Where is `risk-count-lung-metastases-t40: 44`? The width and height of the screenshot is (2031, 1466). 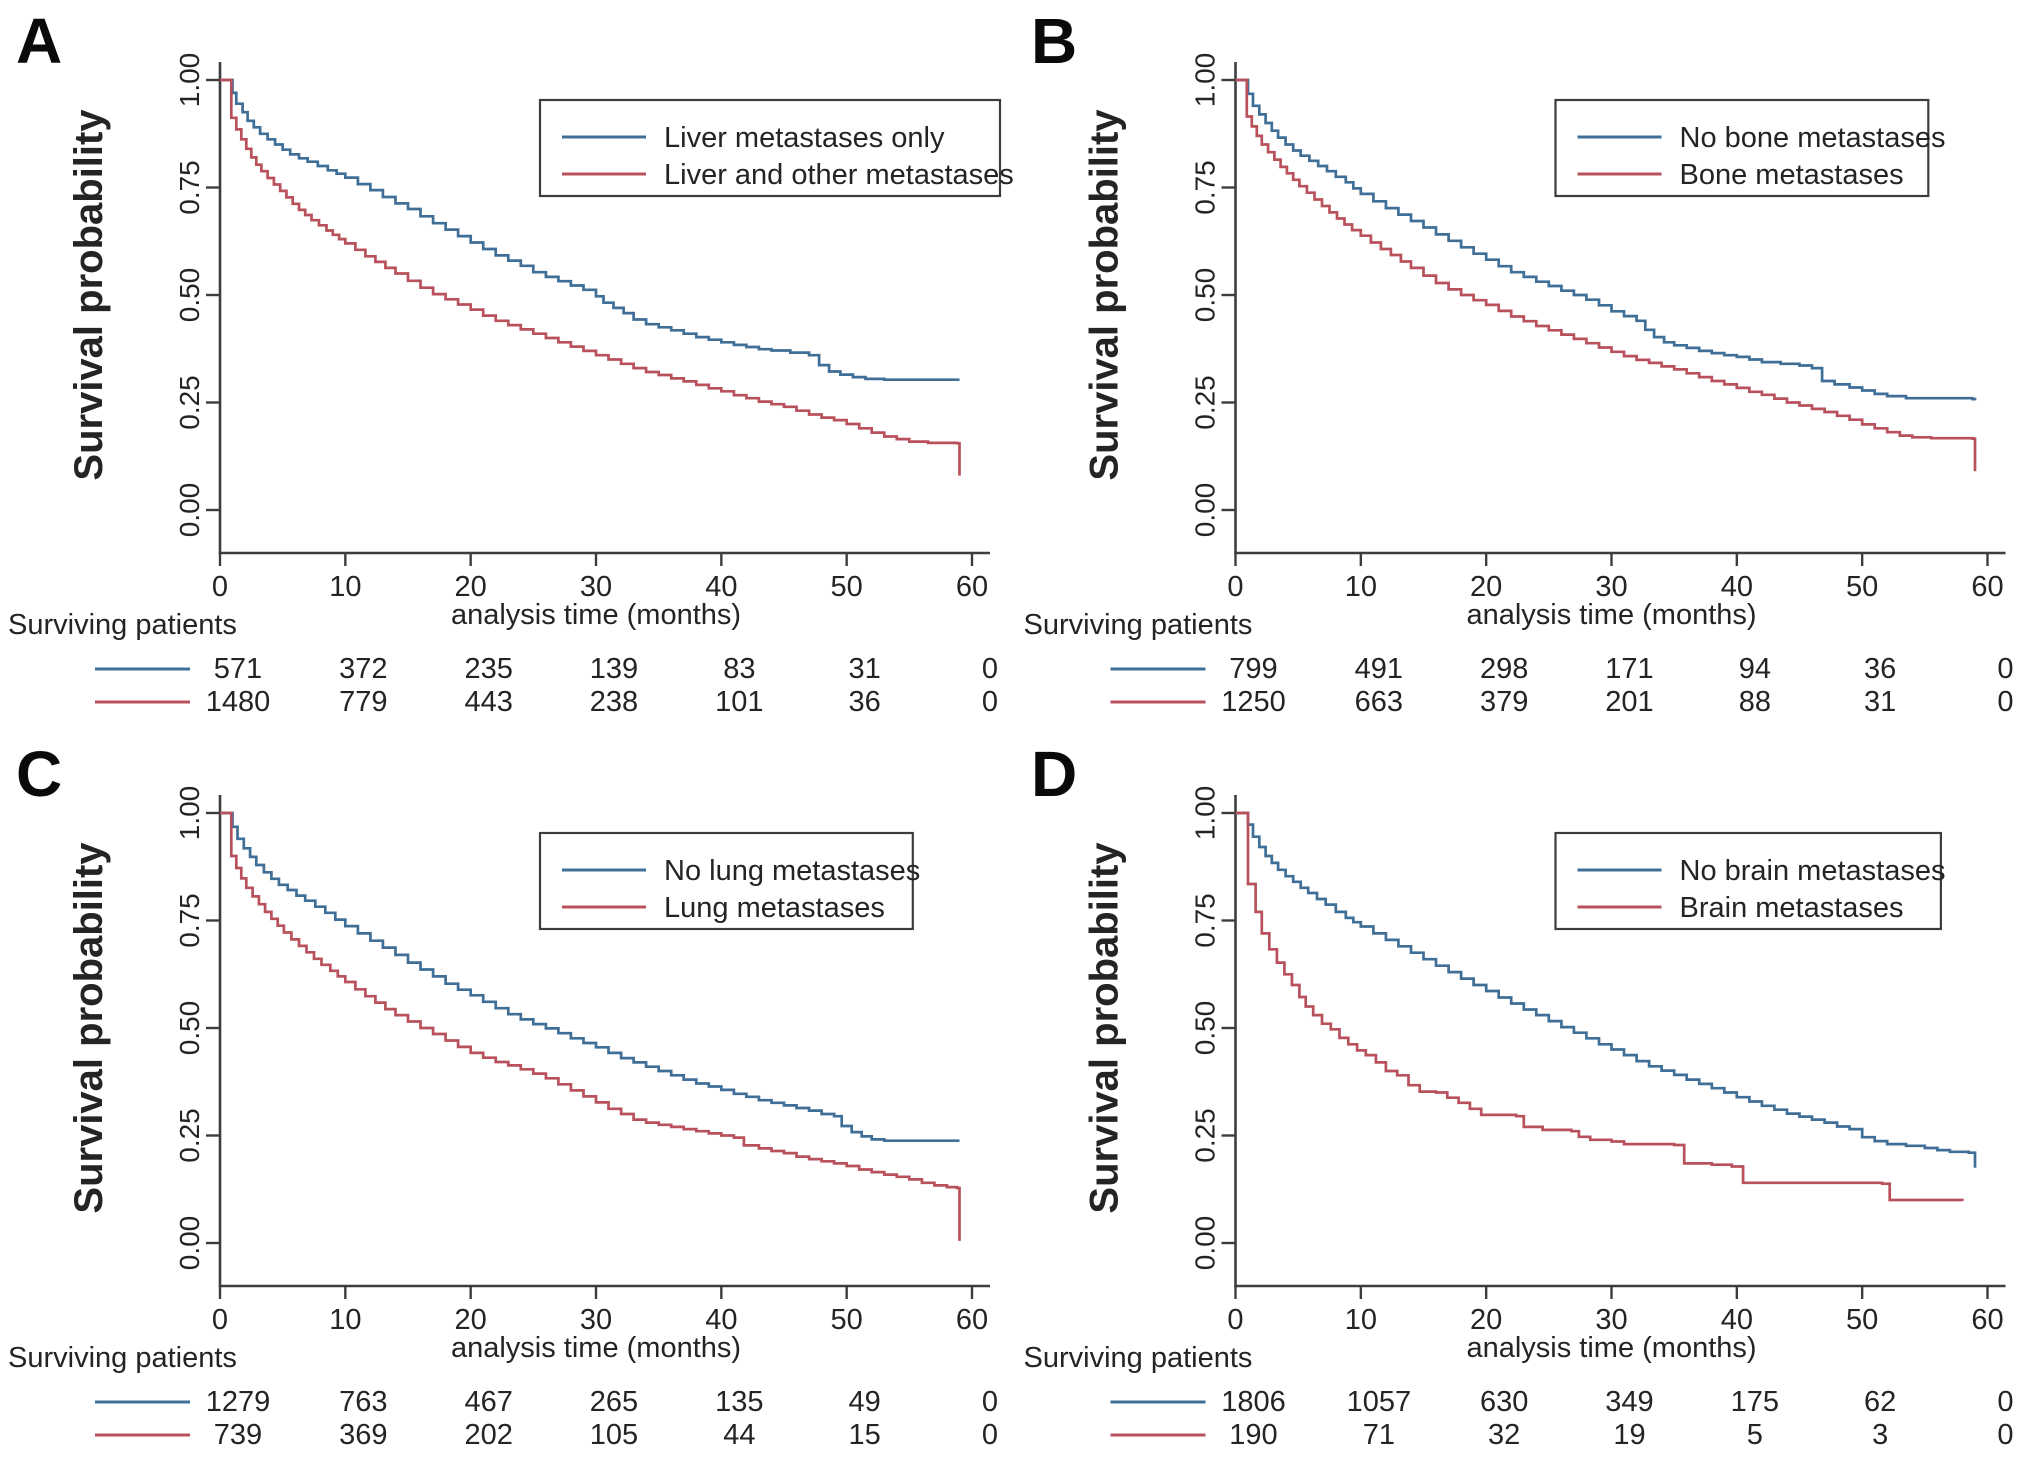 risk-count-lung-metastases-t40: 44 is located at coordinates (739, 1435).